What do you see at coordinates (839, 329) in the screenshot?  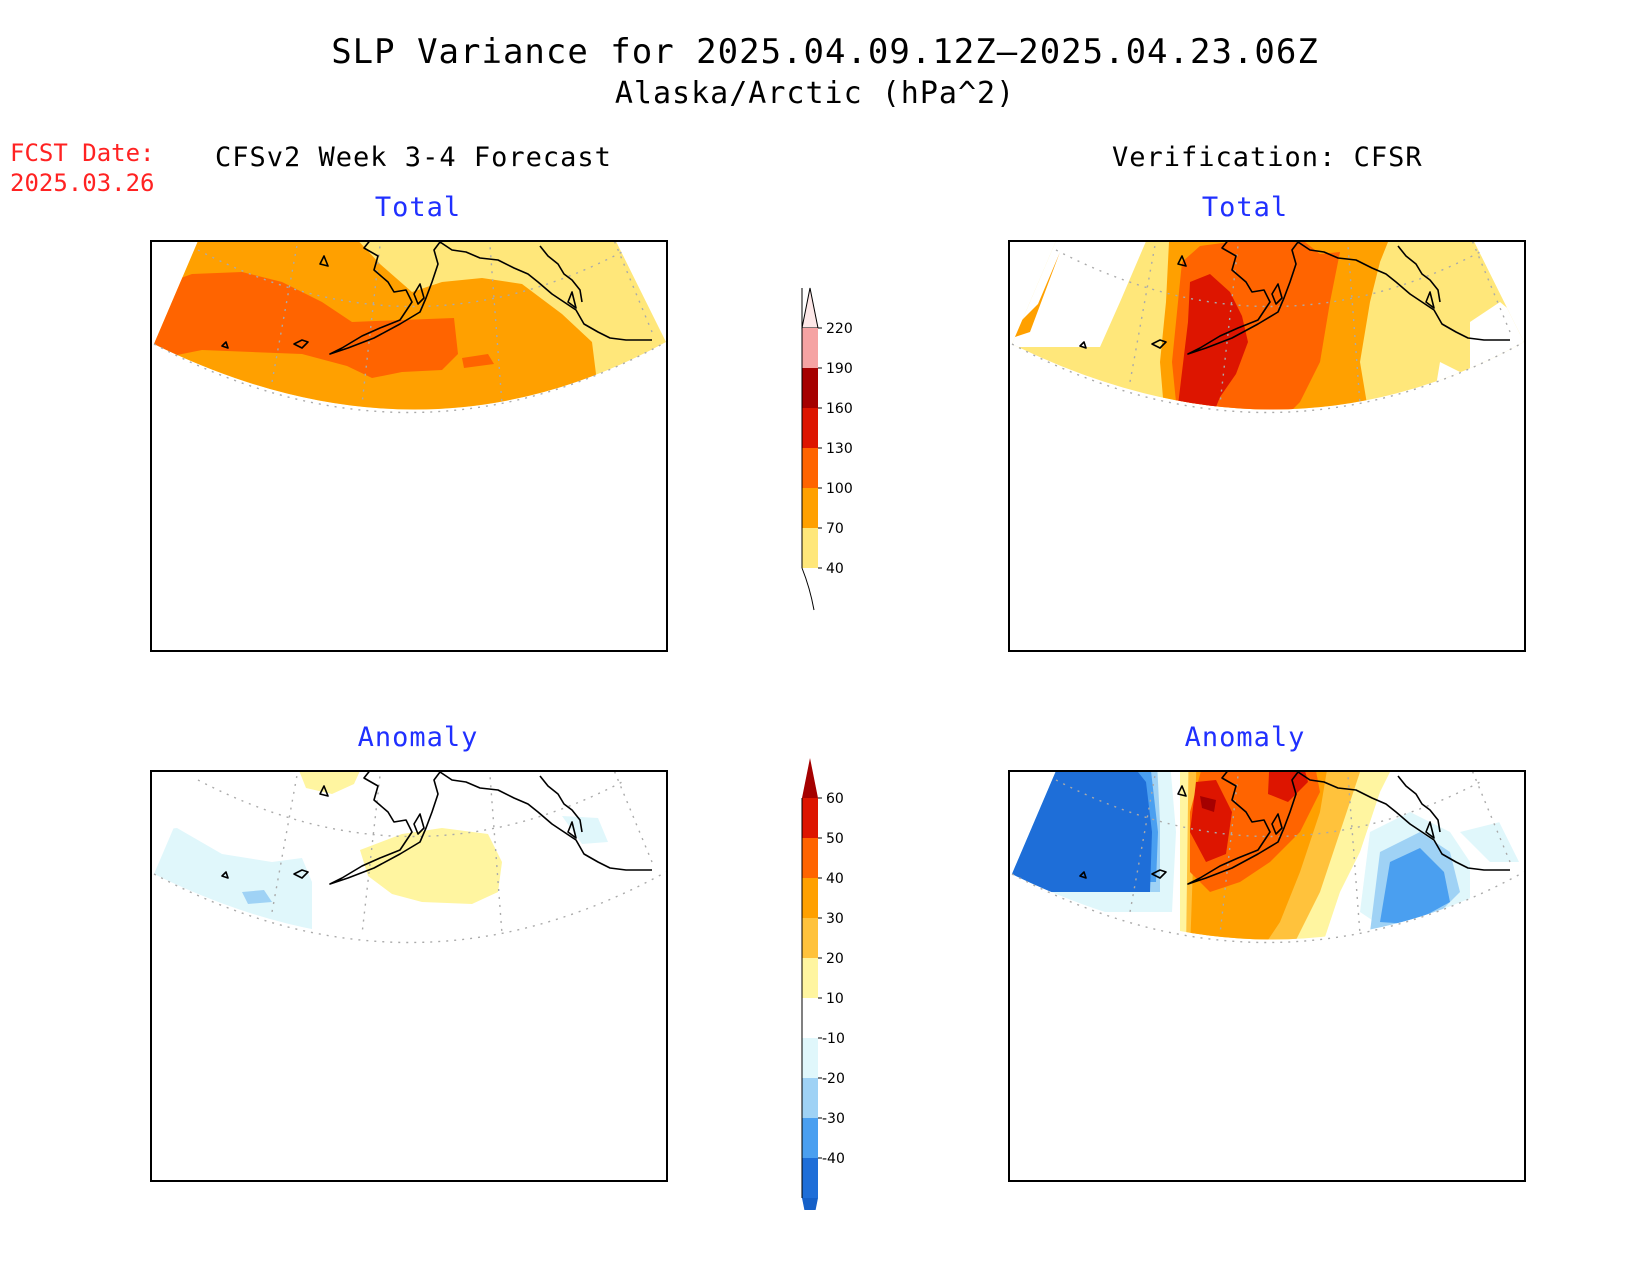 I see `colorbar-label: 220` at bounding box center [839, 329].